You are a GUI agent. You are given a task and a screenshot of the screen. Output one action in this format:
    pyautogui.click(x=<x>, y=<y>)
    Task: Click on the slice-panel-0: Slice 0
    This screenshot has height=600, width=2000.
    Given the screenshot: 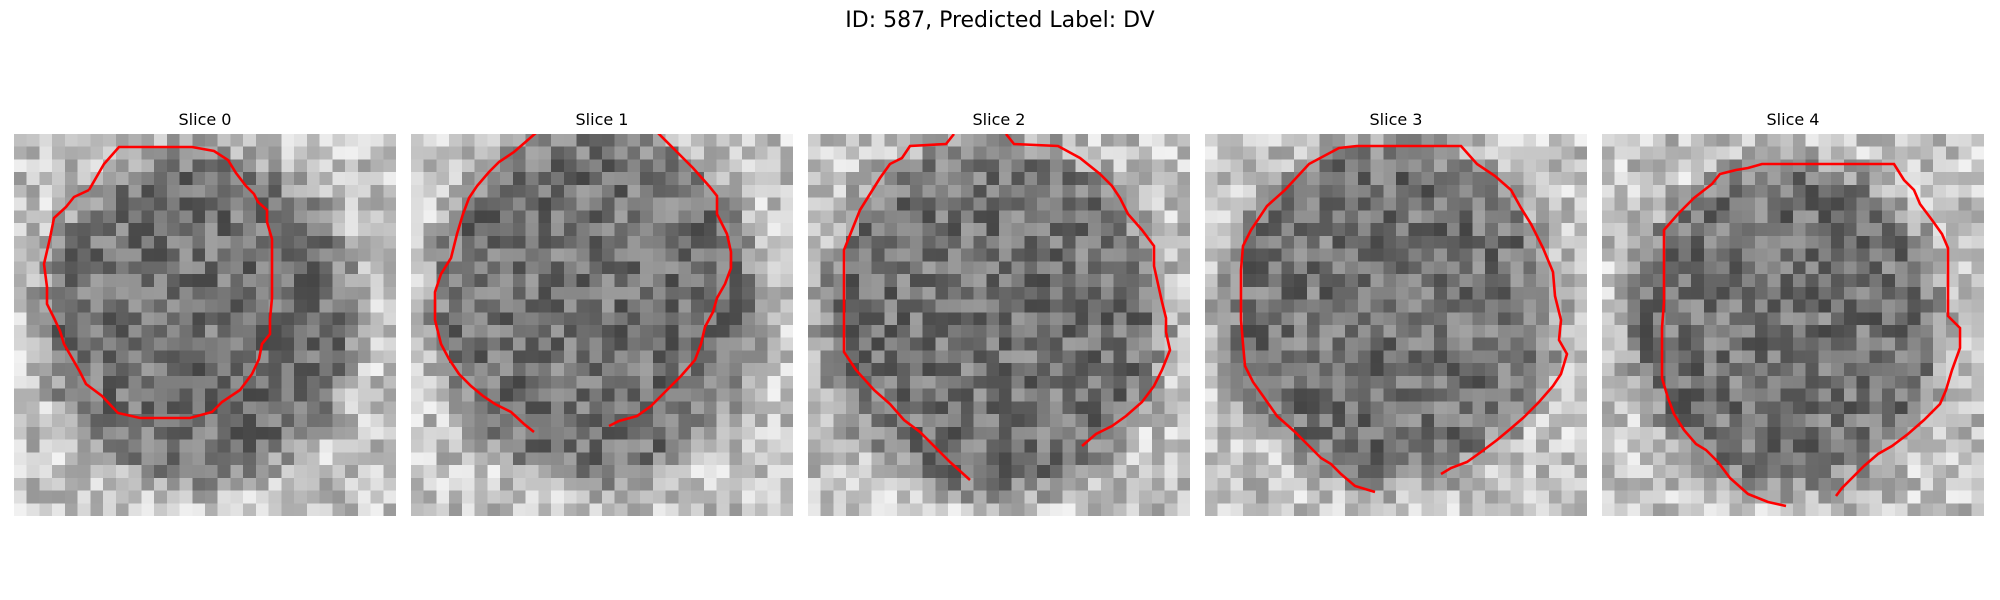 What is the action you would take?
    pyautogui.click(x=205, y=313)
    